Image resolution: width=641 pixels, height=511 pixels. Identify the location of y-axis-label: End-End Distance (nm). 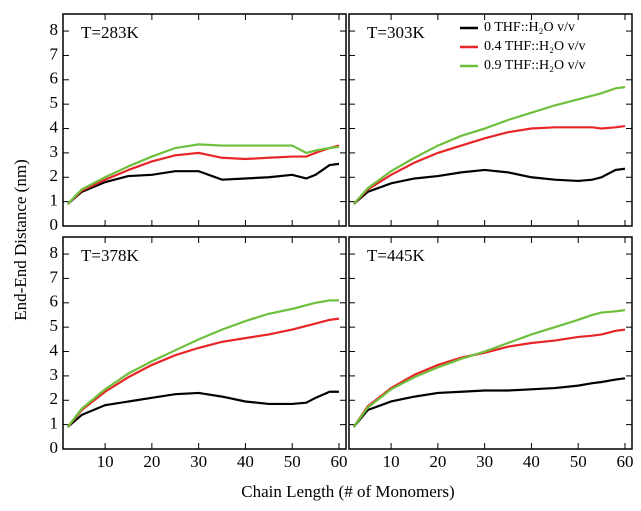
(20, 239).